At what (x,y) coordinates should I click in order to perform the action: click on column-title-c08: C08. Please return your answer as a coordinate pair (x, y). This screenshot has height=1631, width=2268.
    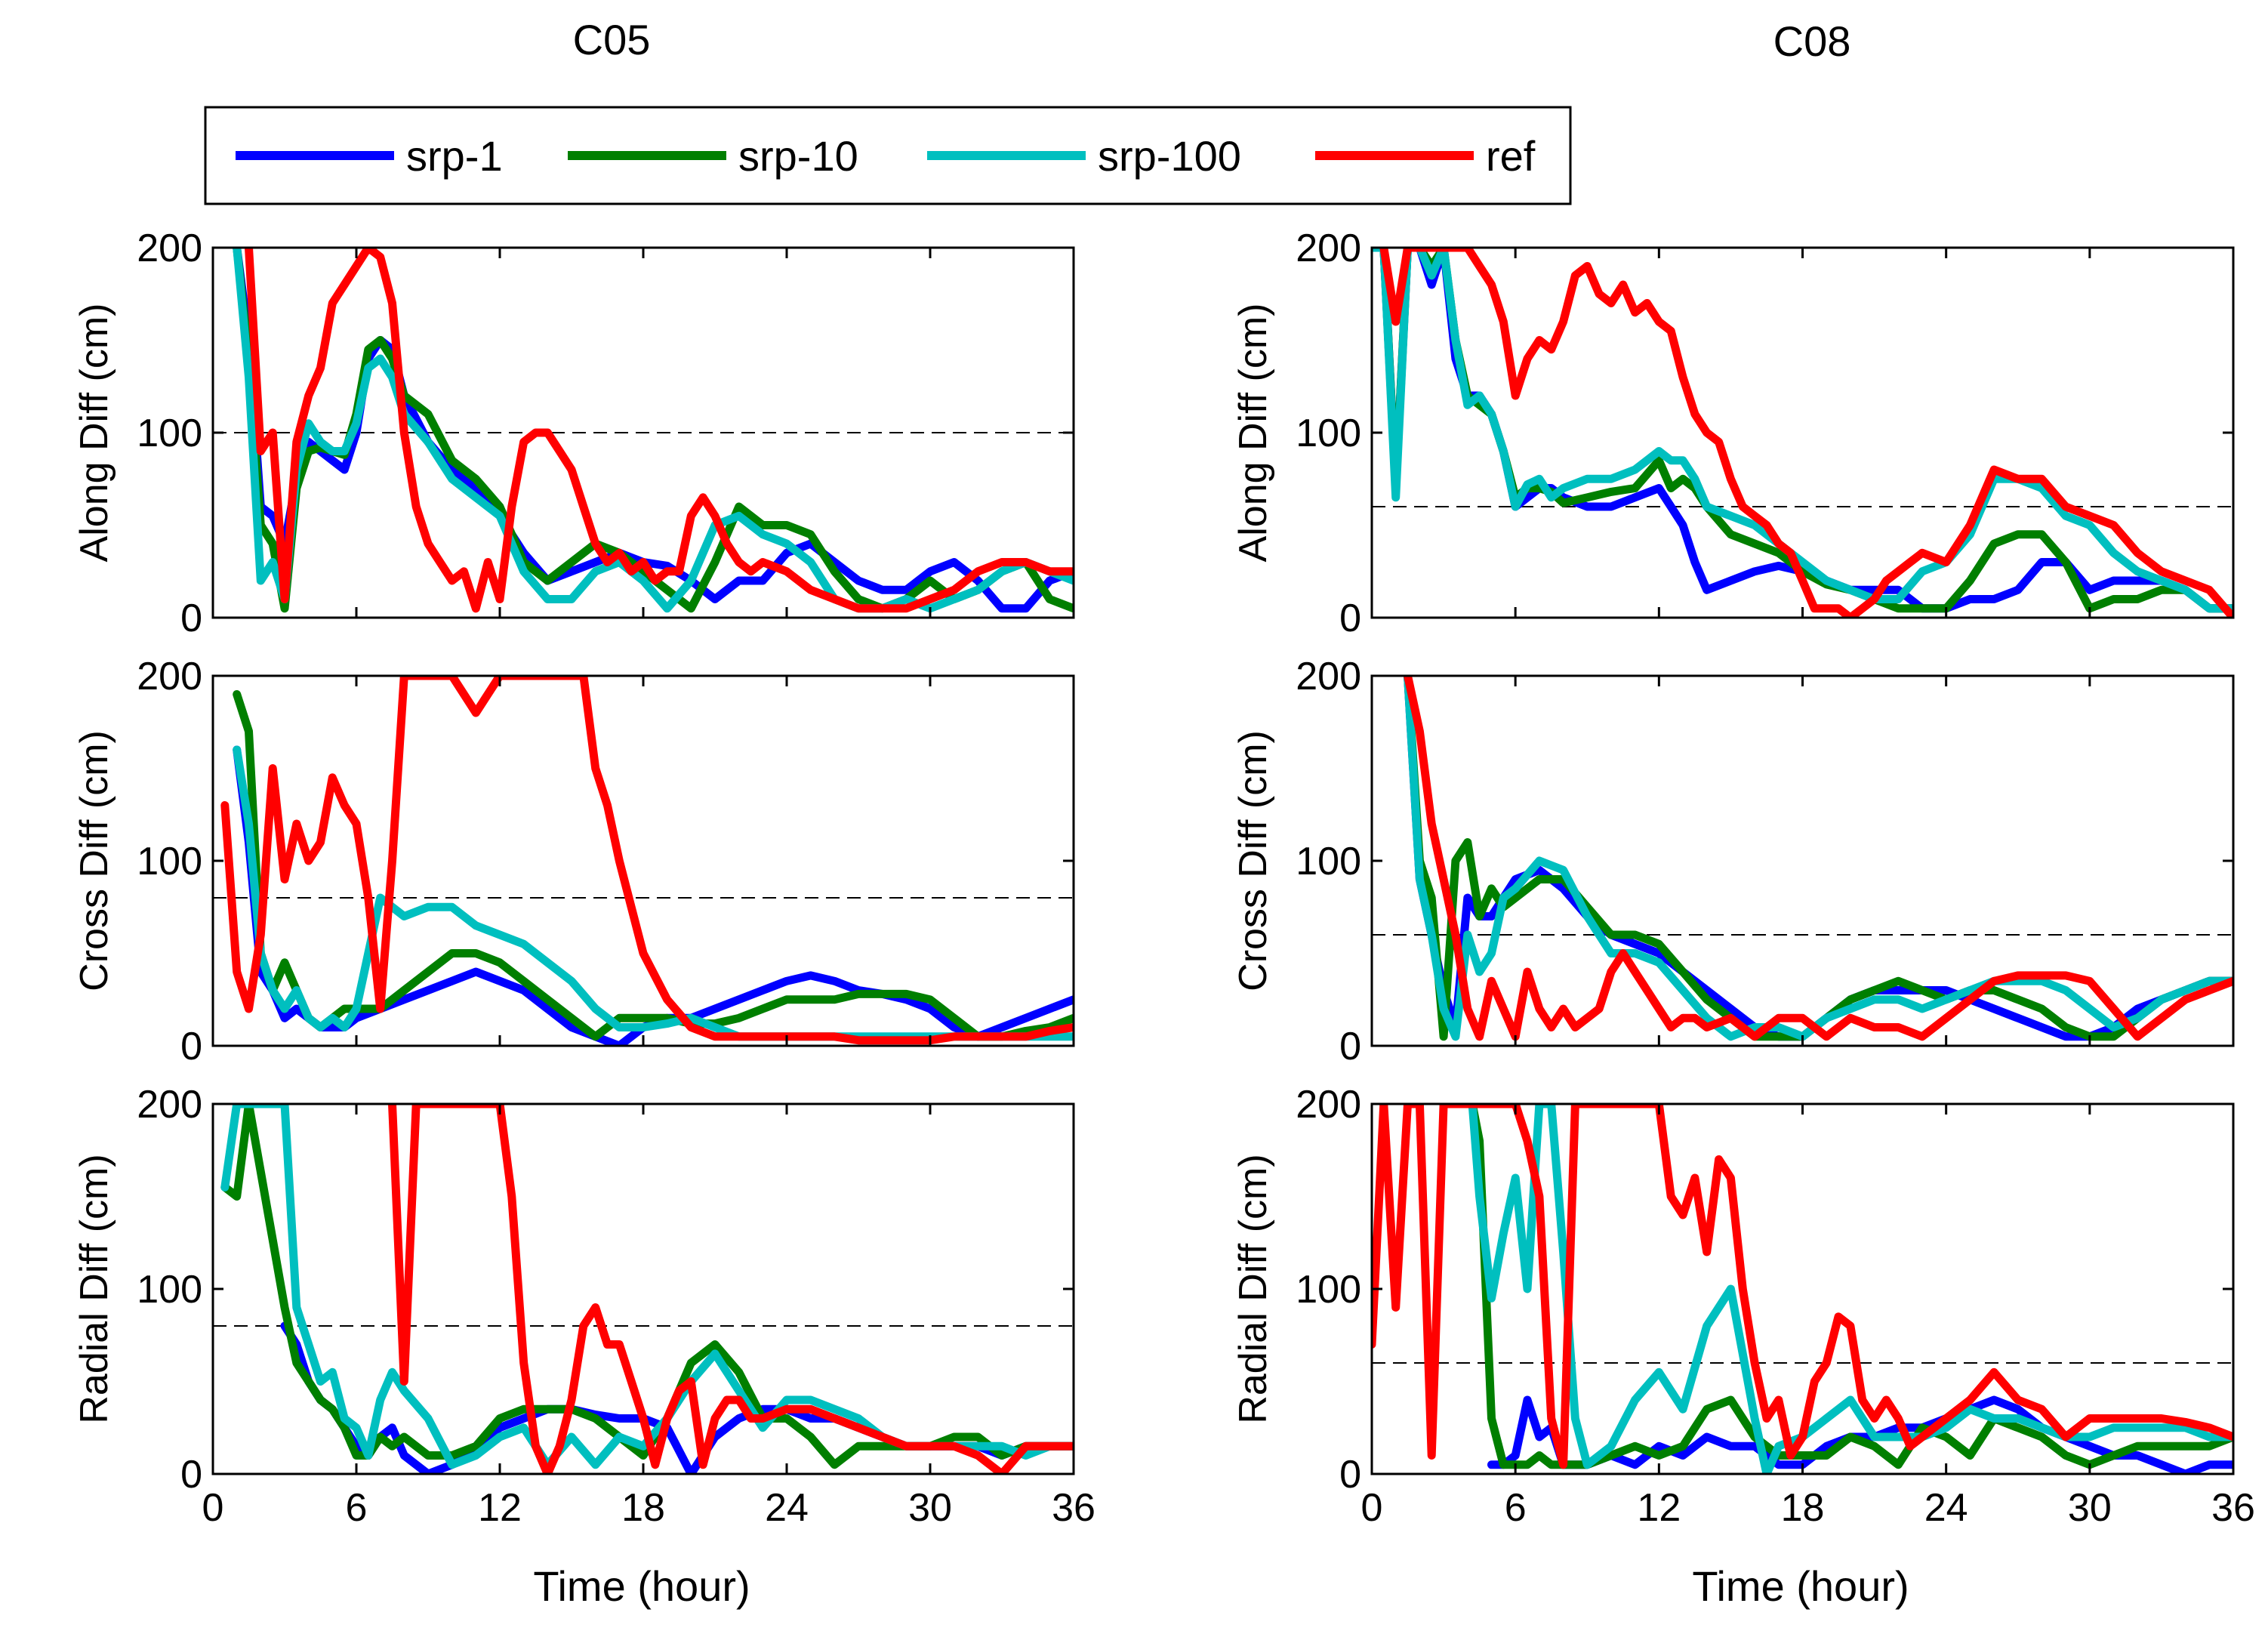
    Looking at the image, I should click on (1812, 41).